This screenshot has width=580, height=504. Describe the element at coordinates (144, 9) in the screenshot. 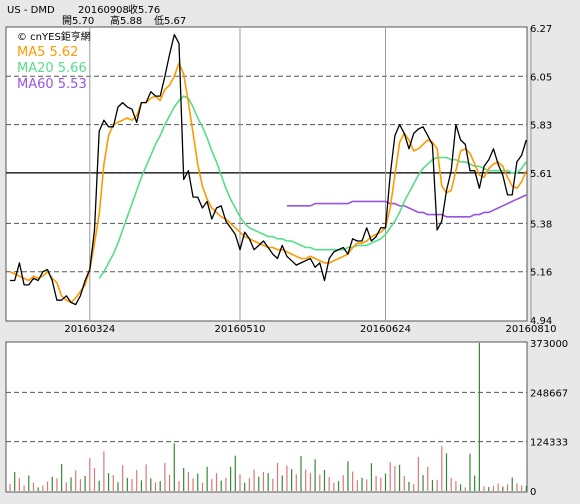

I see `close-label: 收5.76` at that location.